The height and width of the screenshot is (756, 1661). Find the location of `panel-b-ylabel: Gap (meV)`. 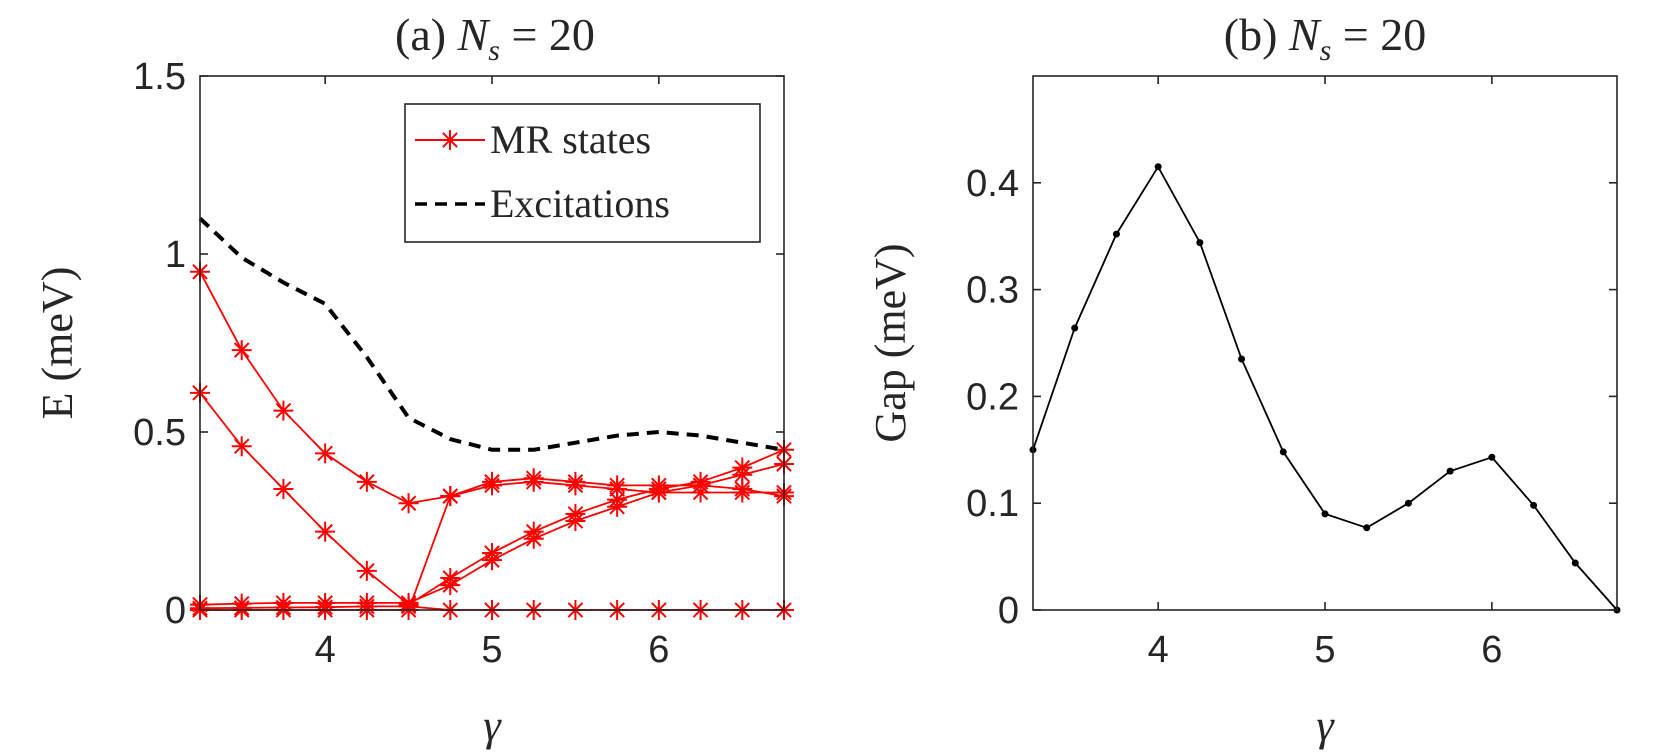

panel-b-ylabel: Gap (meV) is located at coordinates (890, 342).